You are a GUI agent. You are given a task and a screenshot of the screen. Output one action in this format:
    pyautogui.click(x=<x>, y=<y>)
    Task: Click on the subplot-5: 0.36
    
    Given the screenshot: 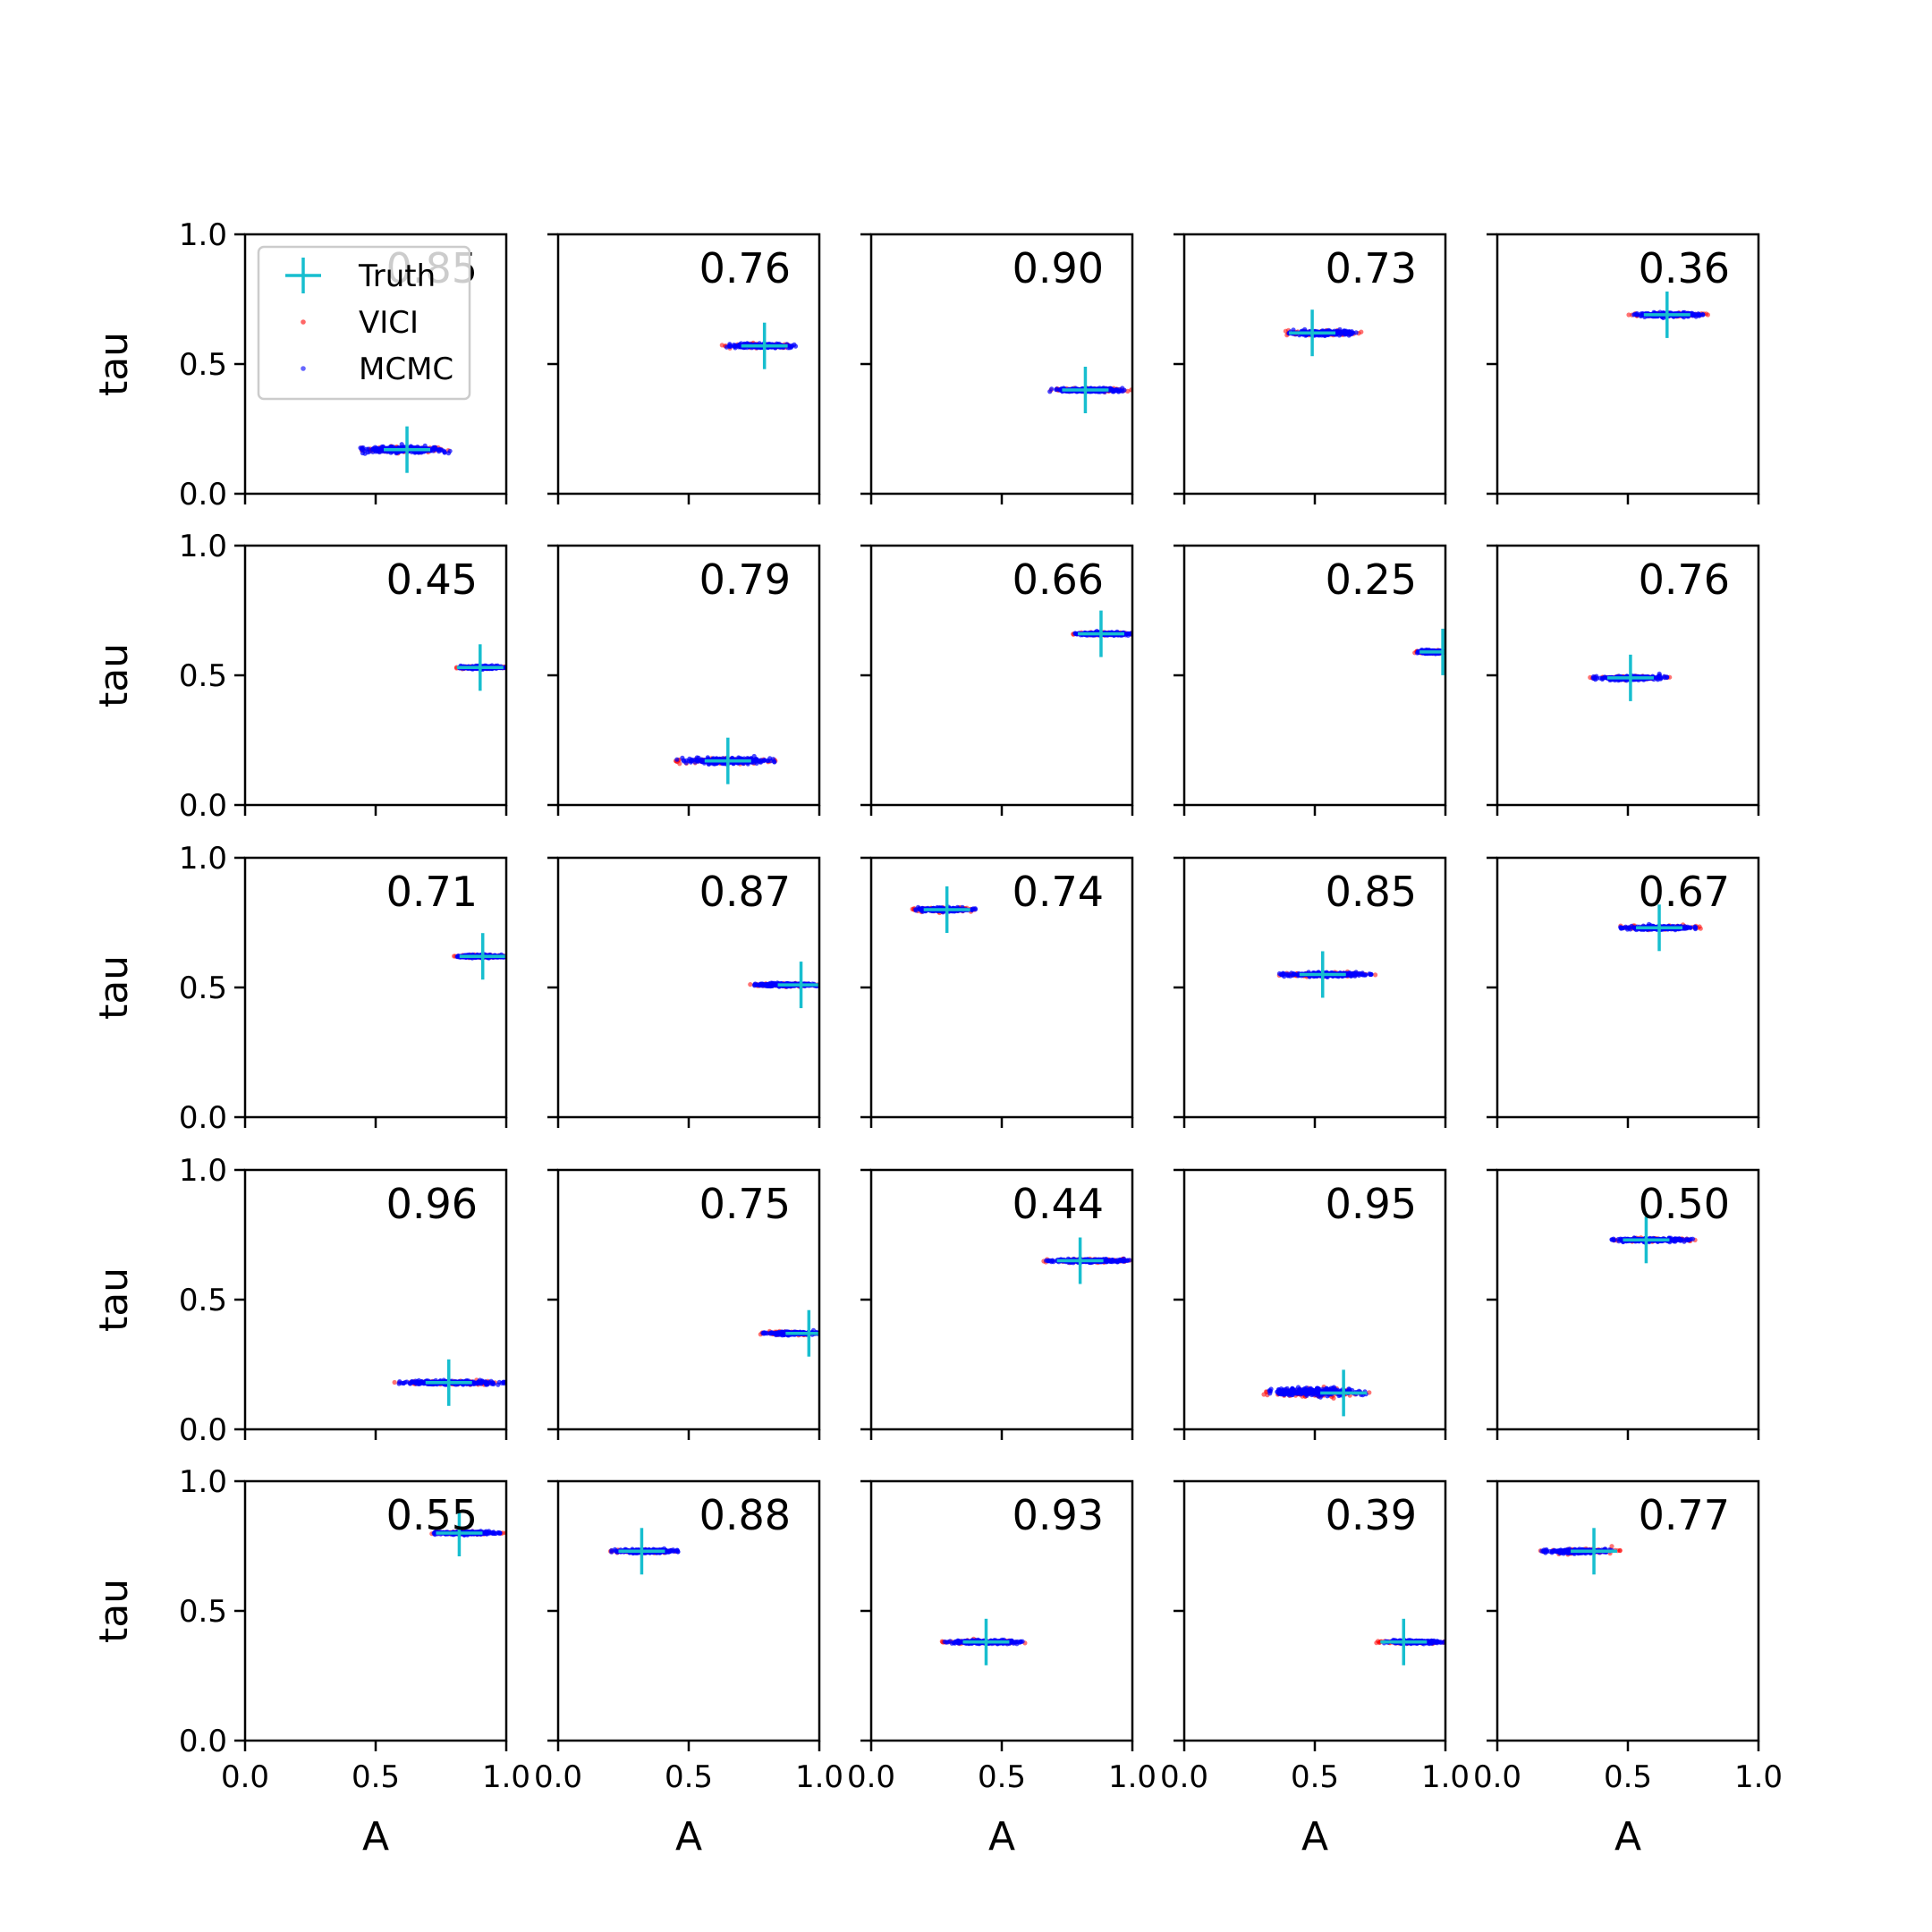 What is the action you would take?
    pyautogui.click(x=1623, y=368)
    